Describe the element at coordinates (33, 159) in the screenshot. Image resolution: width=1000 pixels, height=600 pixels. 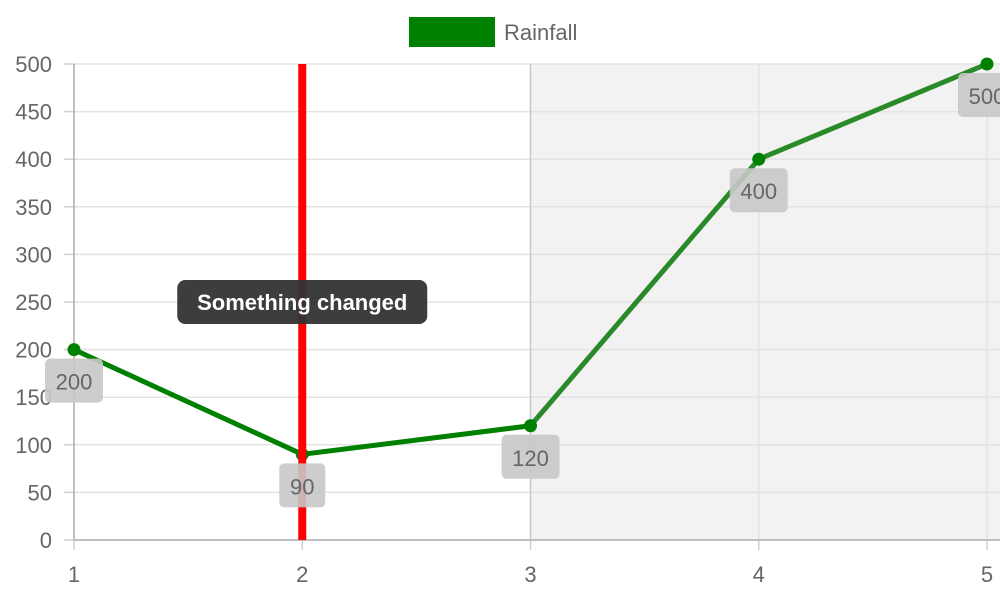
I see `y-tick-label: 400` at that location.